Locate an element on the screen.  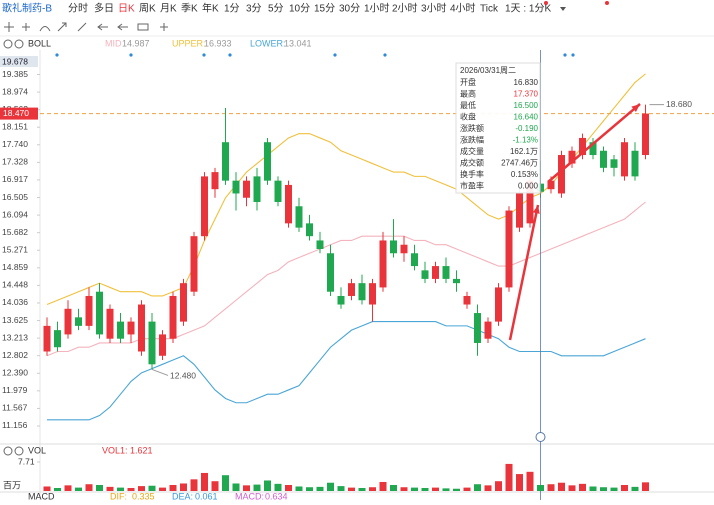
period-tab: 分时 is located at coordinates (78, 9).